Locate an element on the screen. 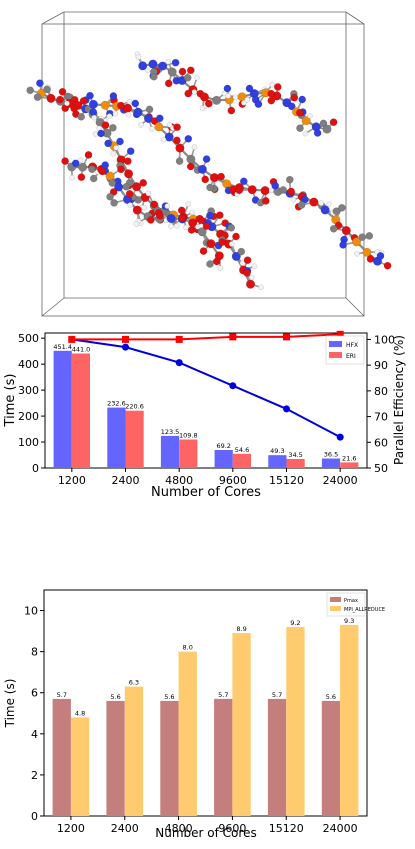 The image size is (415, 849). data-label-mpi-allreduce-9600: 8.9 is located at coordinates (241, 629).